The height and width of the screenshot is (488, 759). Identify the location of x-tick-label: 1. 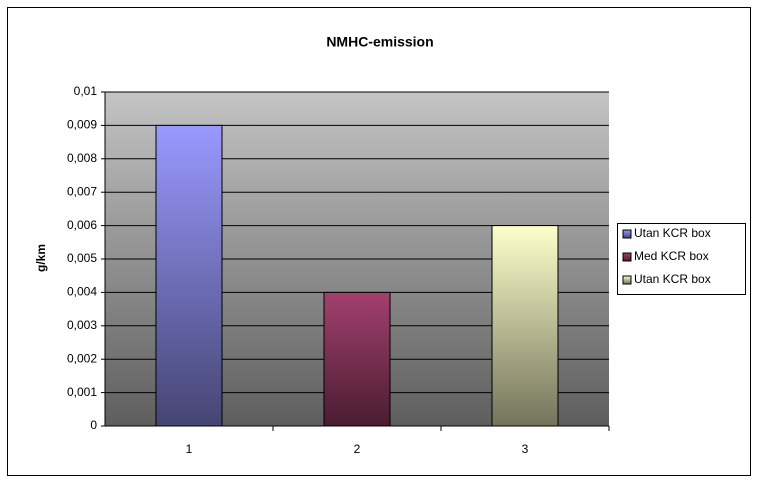
(189, 449).